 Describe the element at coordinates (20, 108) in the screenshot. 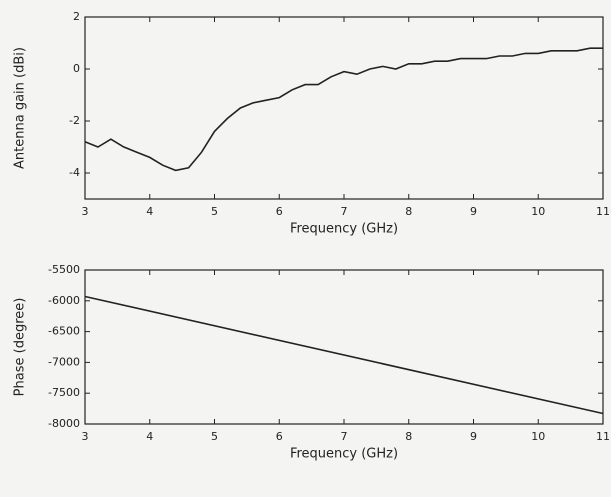

I see `y-axis-label: Antenna gain (dBi)` at that location.